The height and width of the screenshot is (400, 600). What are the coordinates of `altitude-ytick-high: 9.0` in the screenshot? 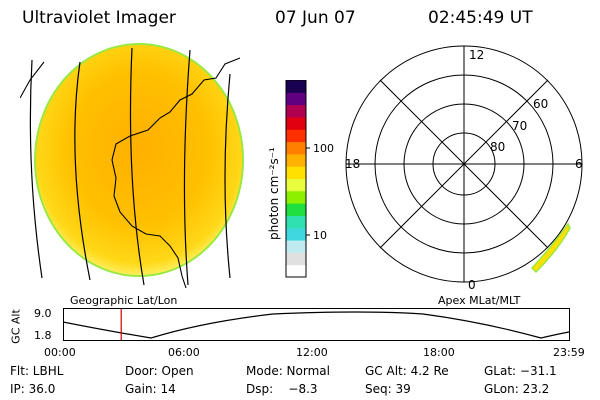 It's located at (43, 313).